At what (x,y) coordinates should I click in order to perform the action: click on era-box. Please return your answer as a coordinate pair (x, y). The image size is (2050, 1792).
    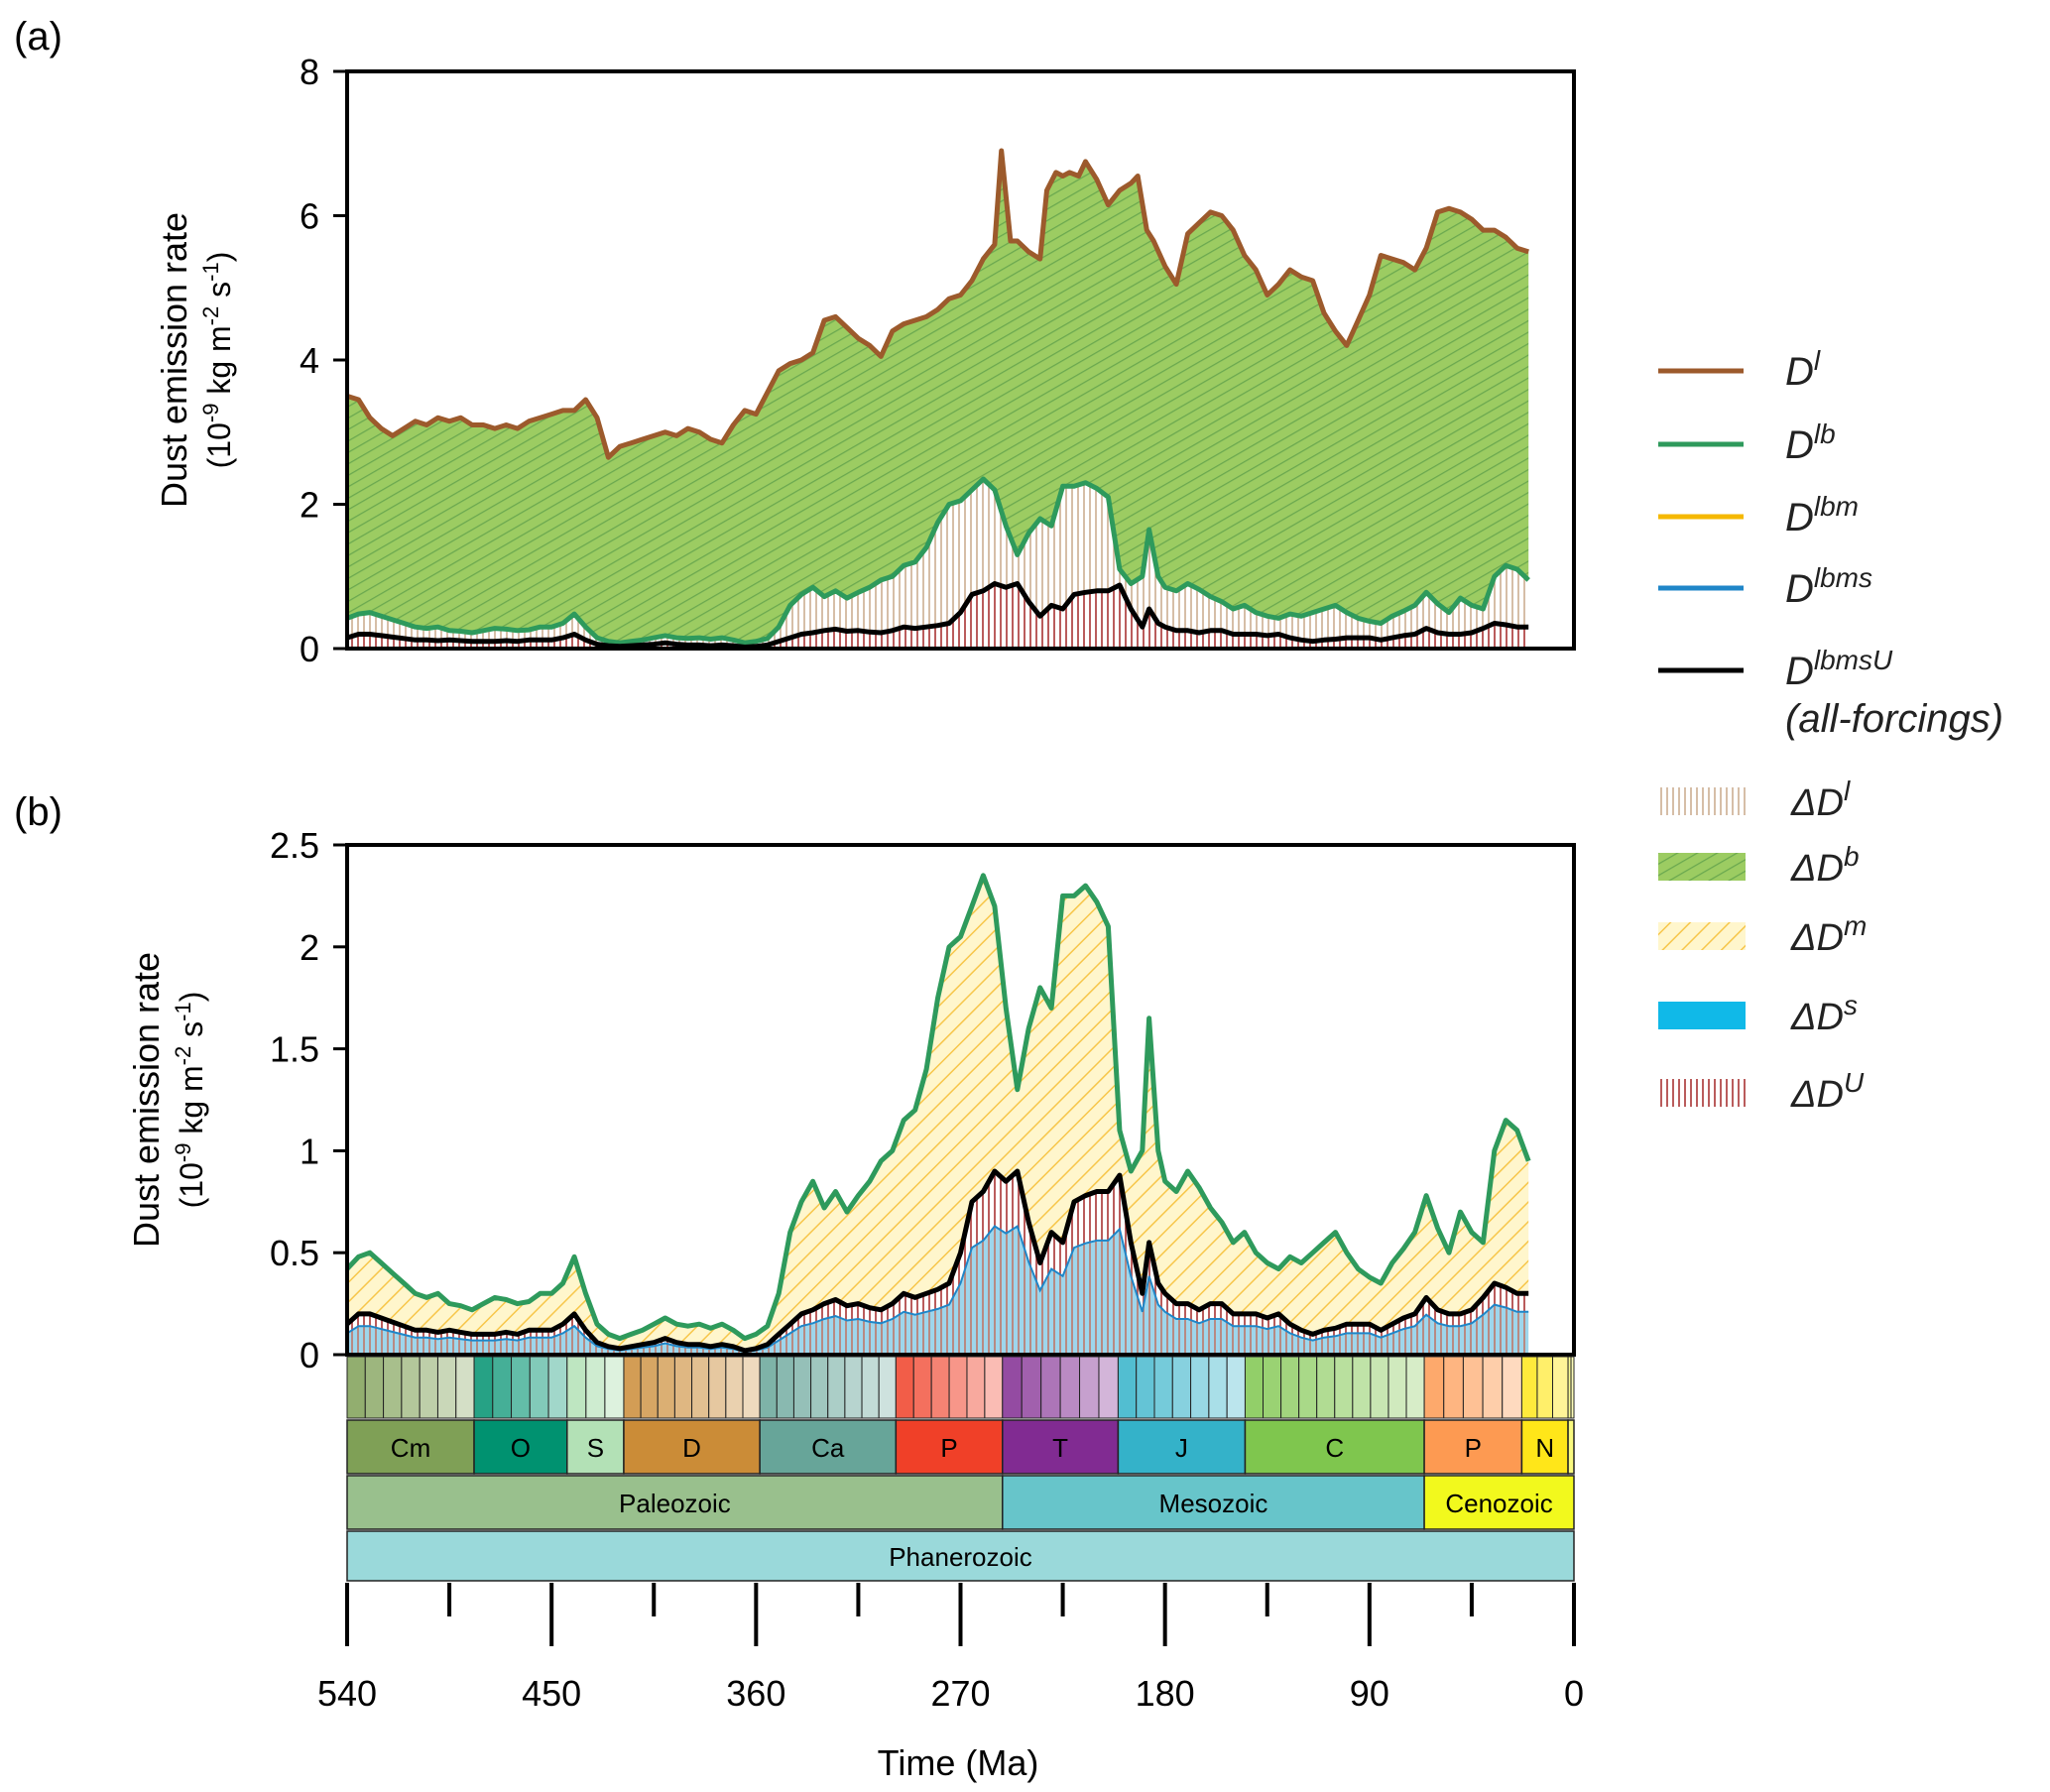
    Looking at the image, I should click on (1213, 1503).